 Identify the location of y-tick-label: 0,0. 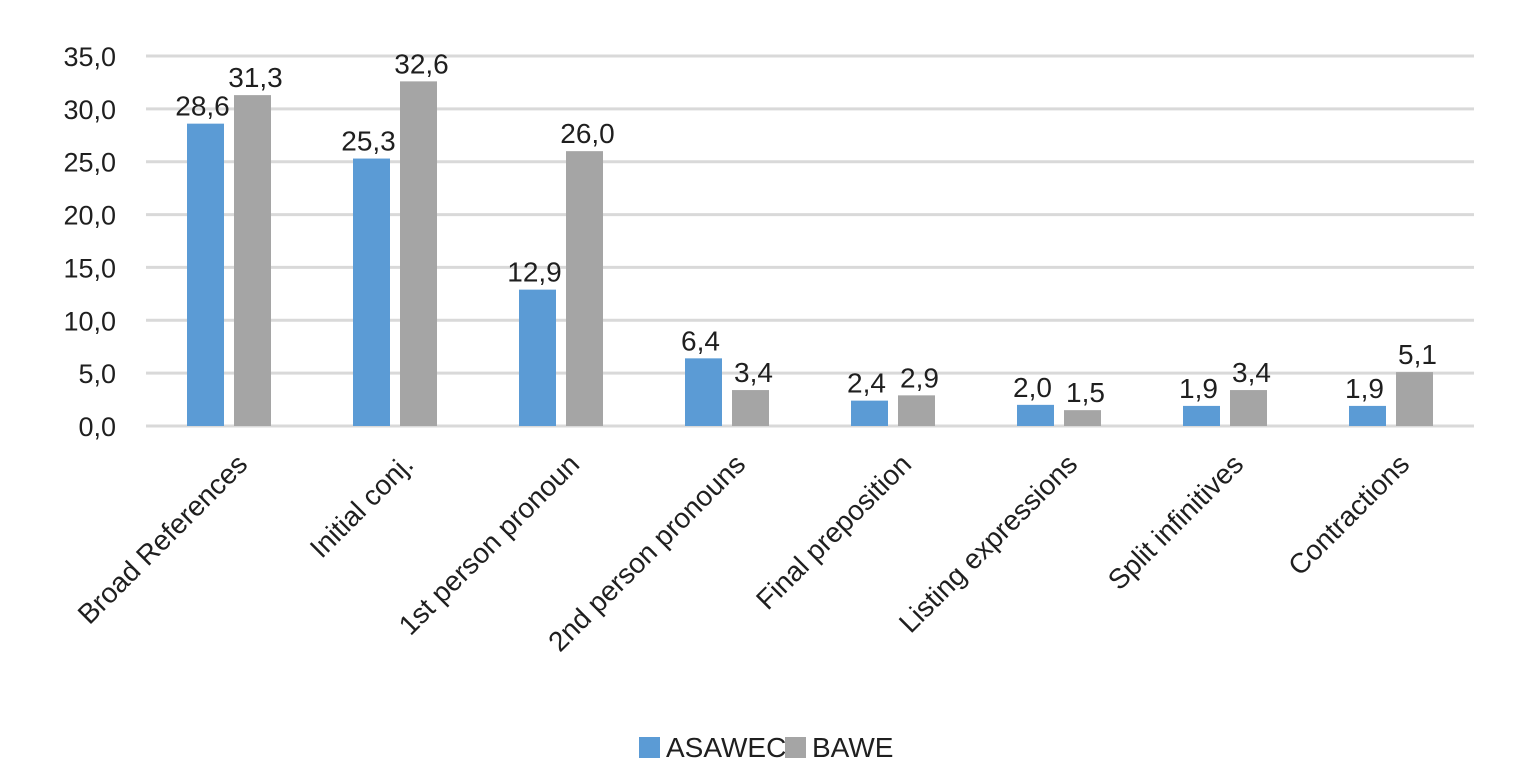
(97, 427).